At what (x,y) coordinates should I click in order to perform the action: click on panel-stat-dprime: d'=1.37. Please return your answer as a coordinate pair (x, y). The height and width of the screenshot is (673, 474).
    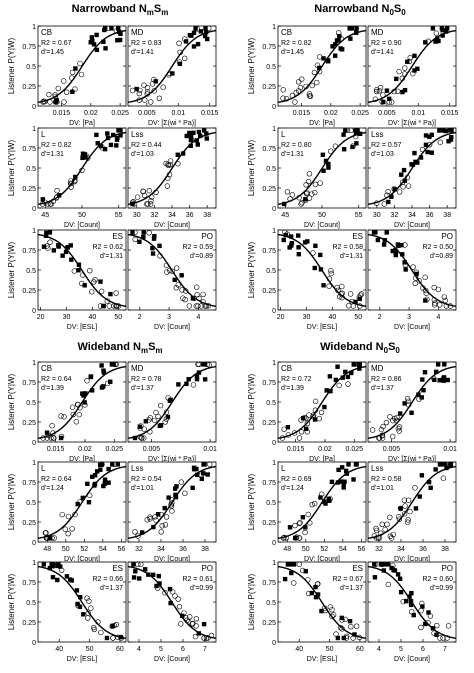
    Looking at the image, I should click on (111, 588).